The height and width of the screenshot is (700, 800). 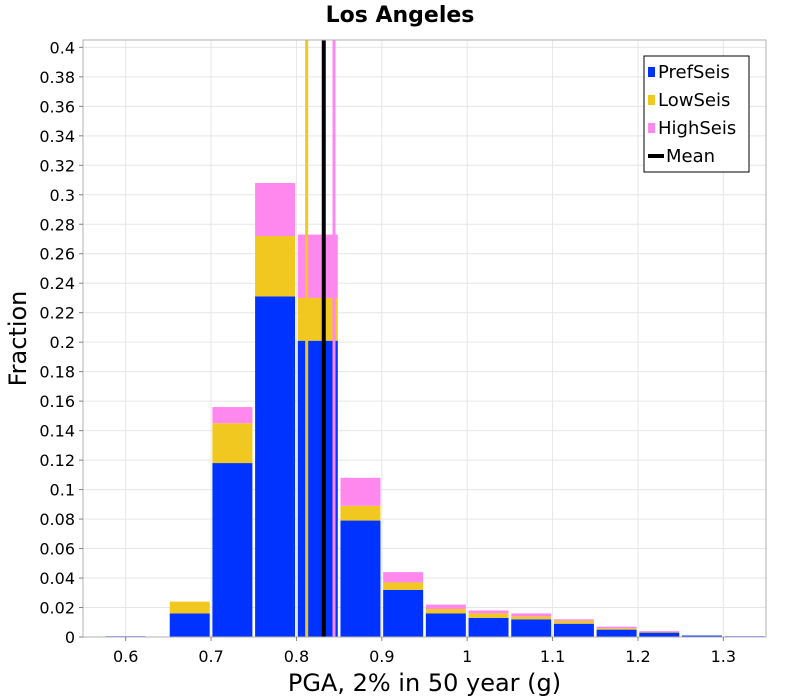 I want to click on y-tick-label: 0.12, so click(x=57, y=460).